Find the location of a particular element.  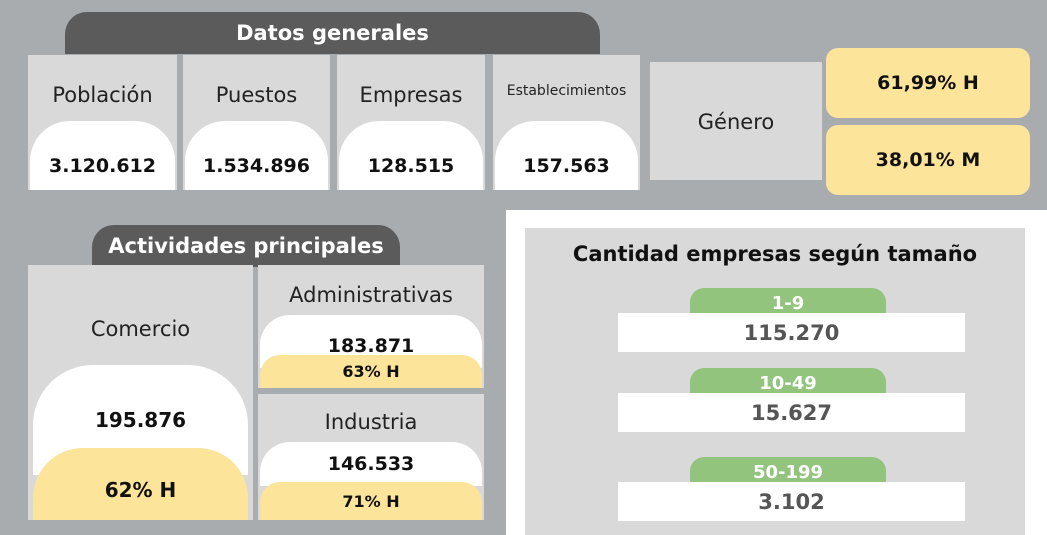

general-card: Población 3.120.612 is located at coordinates (102, 122).